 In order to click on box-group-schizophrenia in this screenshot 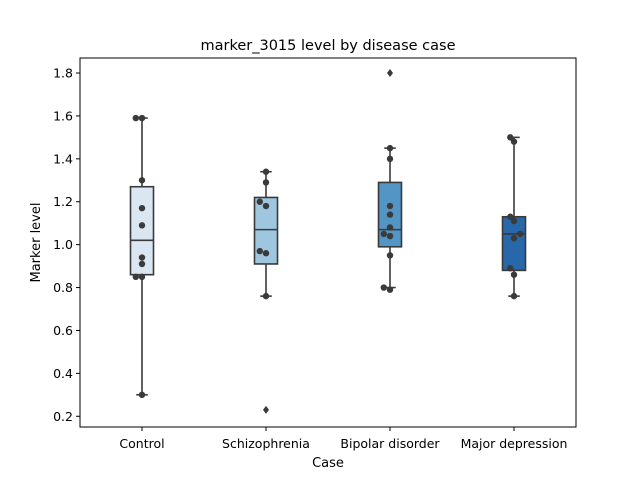, I will do `click(266, 292)`.